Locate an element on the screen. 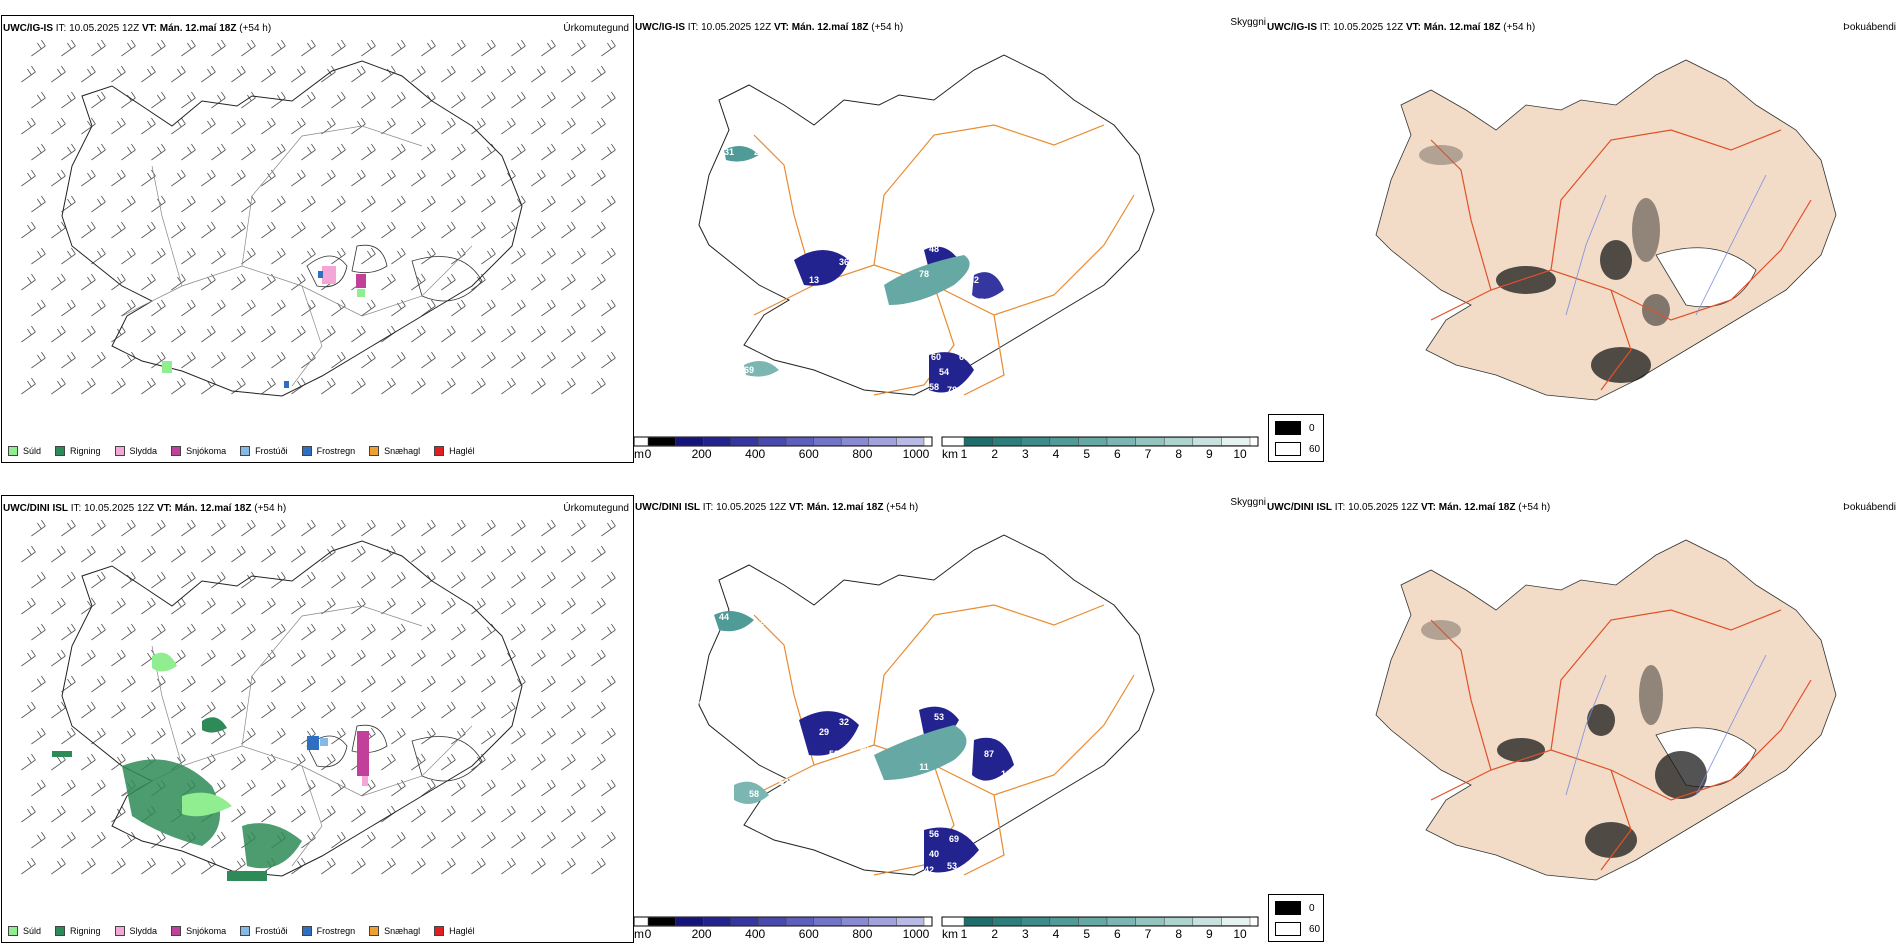 The width and height of the screenshot is (1900, 950). iceland-coastline is located at coordinates (926, 225).